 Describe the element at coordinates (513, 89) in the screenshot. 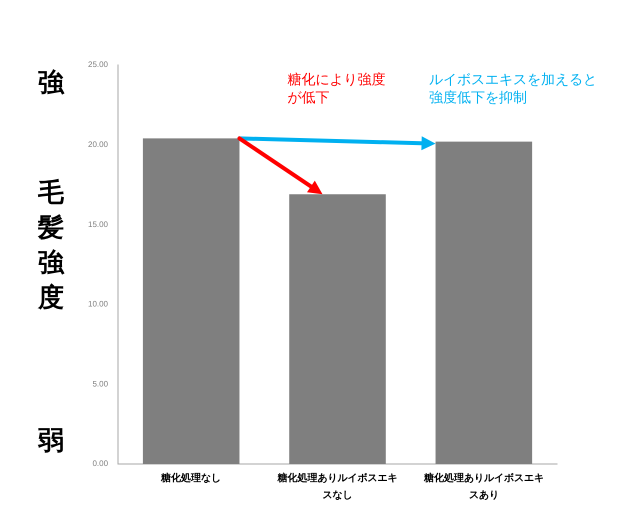

I see `annotation: ルイボスエキスを加えると強度低下を抑制` at that location.